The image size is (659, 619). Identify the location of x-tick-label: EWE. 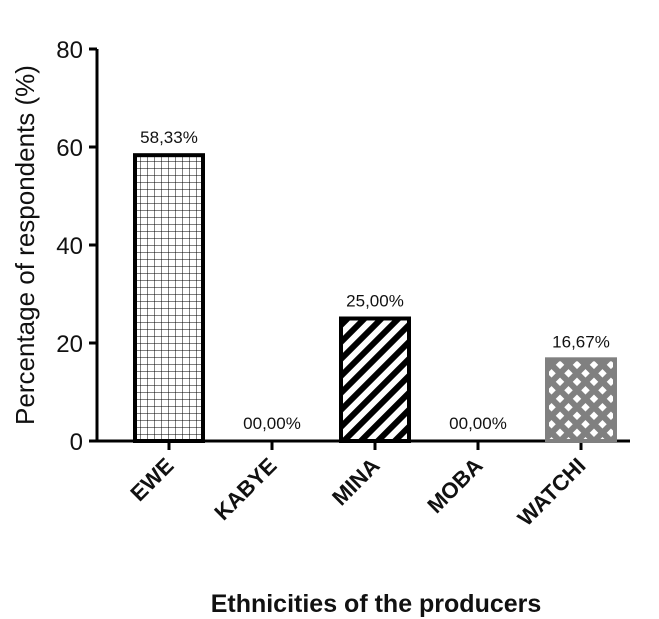
(151, 479).